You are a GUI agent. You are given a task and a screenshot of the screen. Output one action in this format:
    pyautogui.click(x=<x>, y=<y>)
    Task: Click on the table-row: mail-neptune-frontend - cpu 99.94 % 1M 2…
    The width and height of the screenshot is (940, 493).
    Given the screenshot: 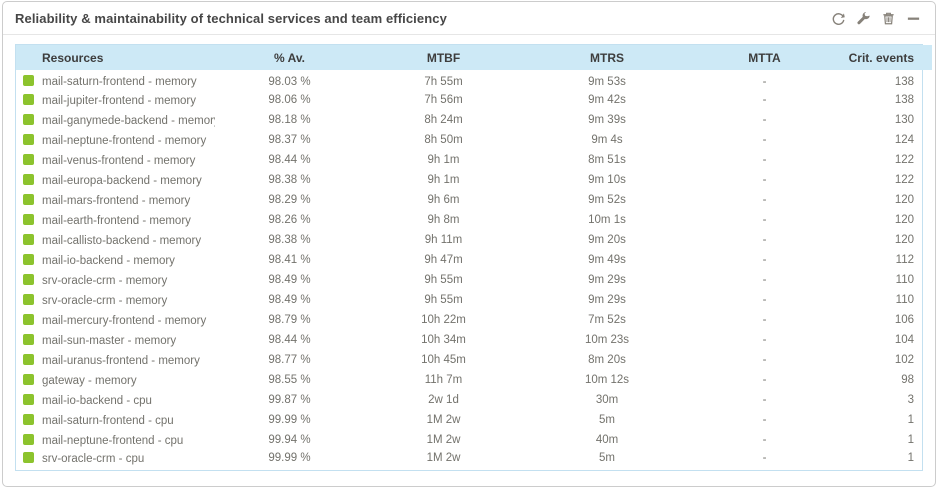 What is the action you would take?
    pyautogui.click(x=474, y=440)
    